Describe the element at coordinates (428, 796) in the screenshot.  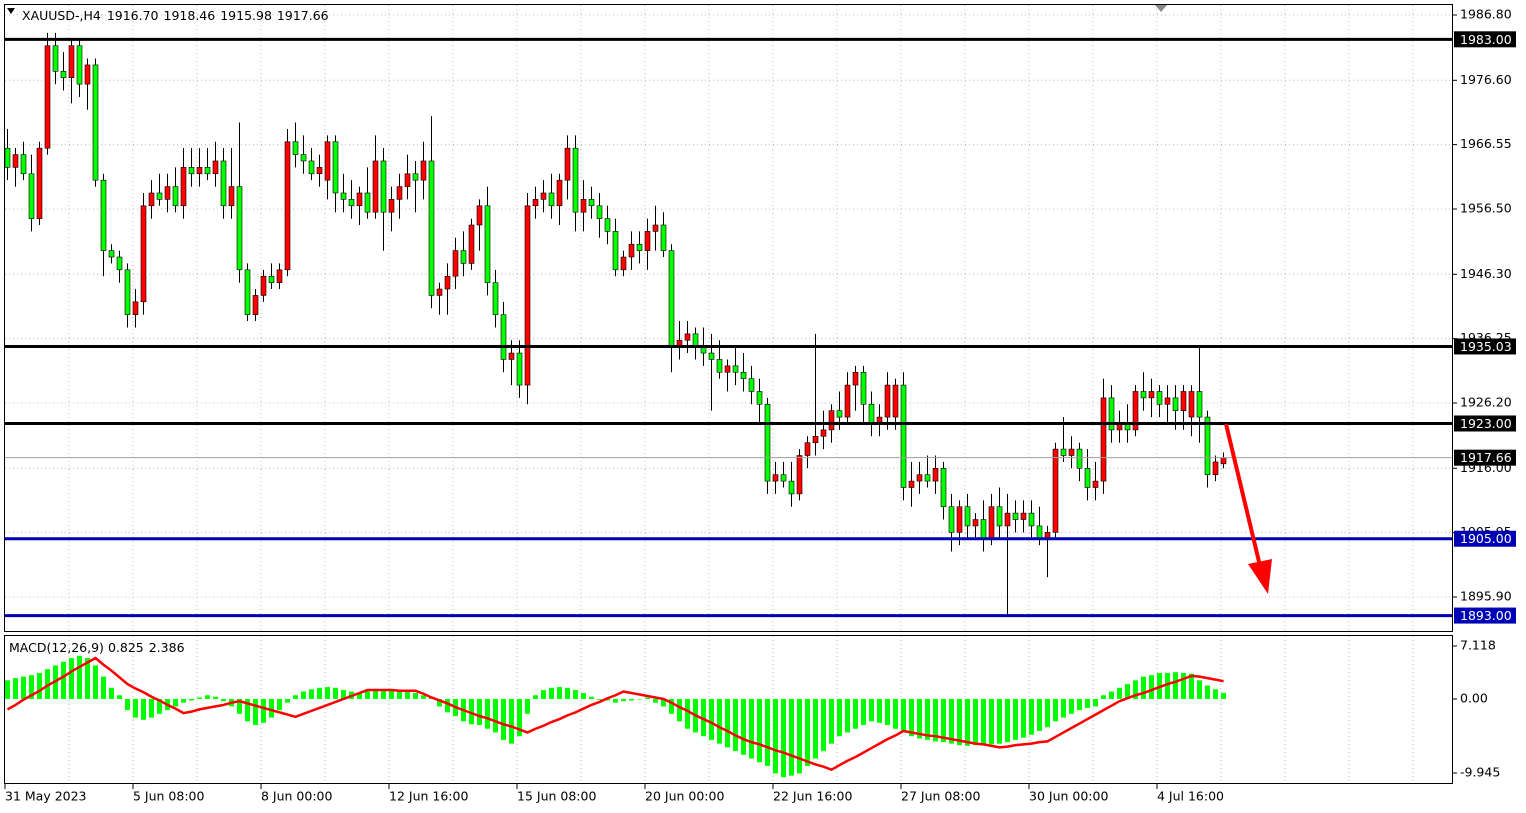
I see `x-tick-label: 12 Jun 16:00` at that location.